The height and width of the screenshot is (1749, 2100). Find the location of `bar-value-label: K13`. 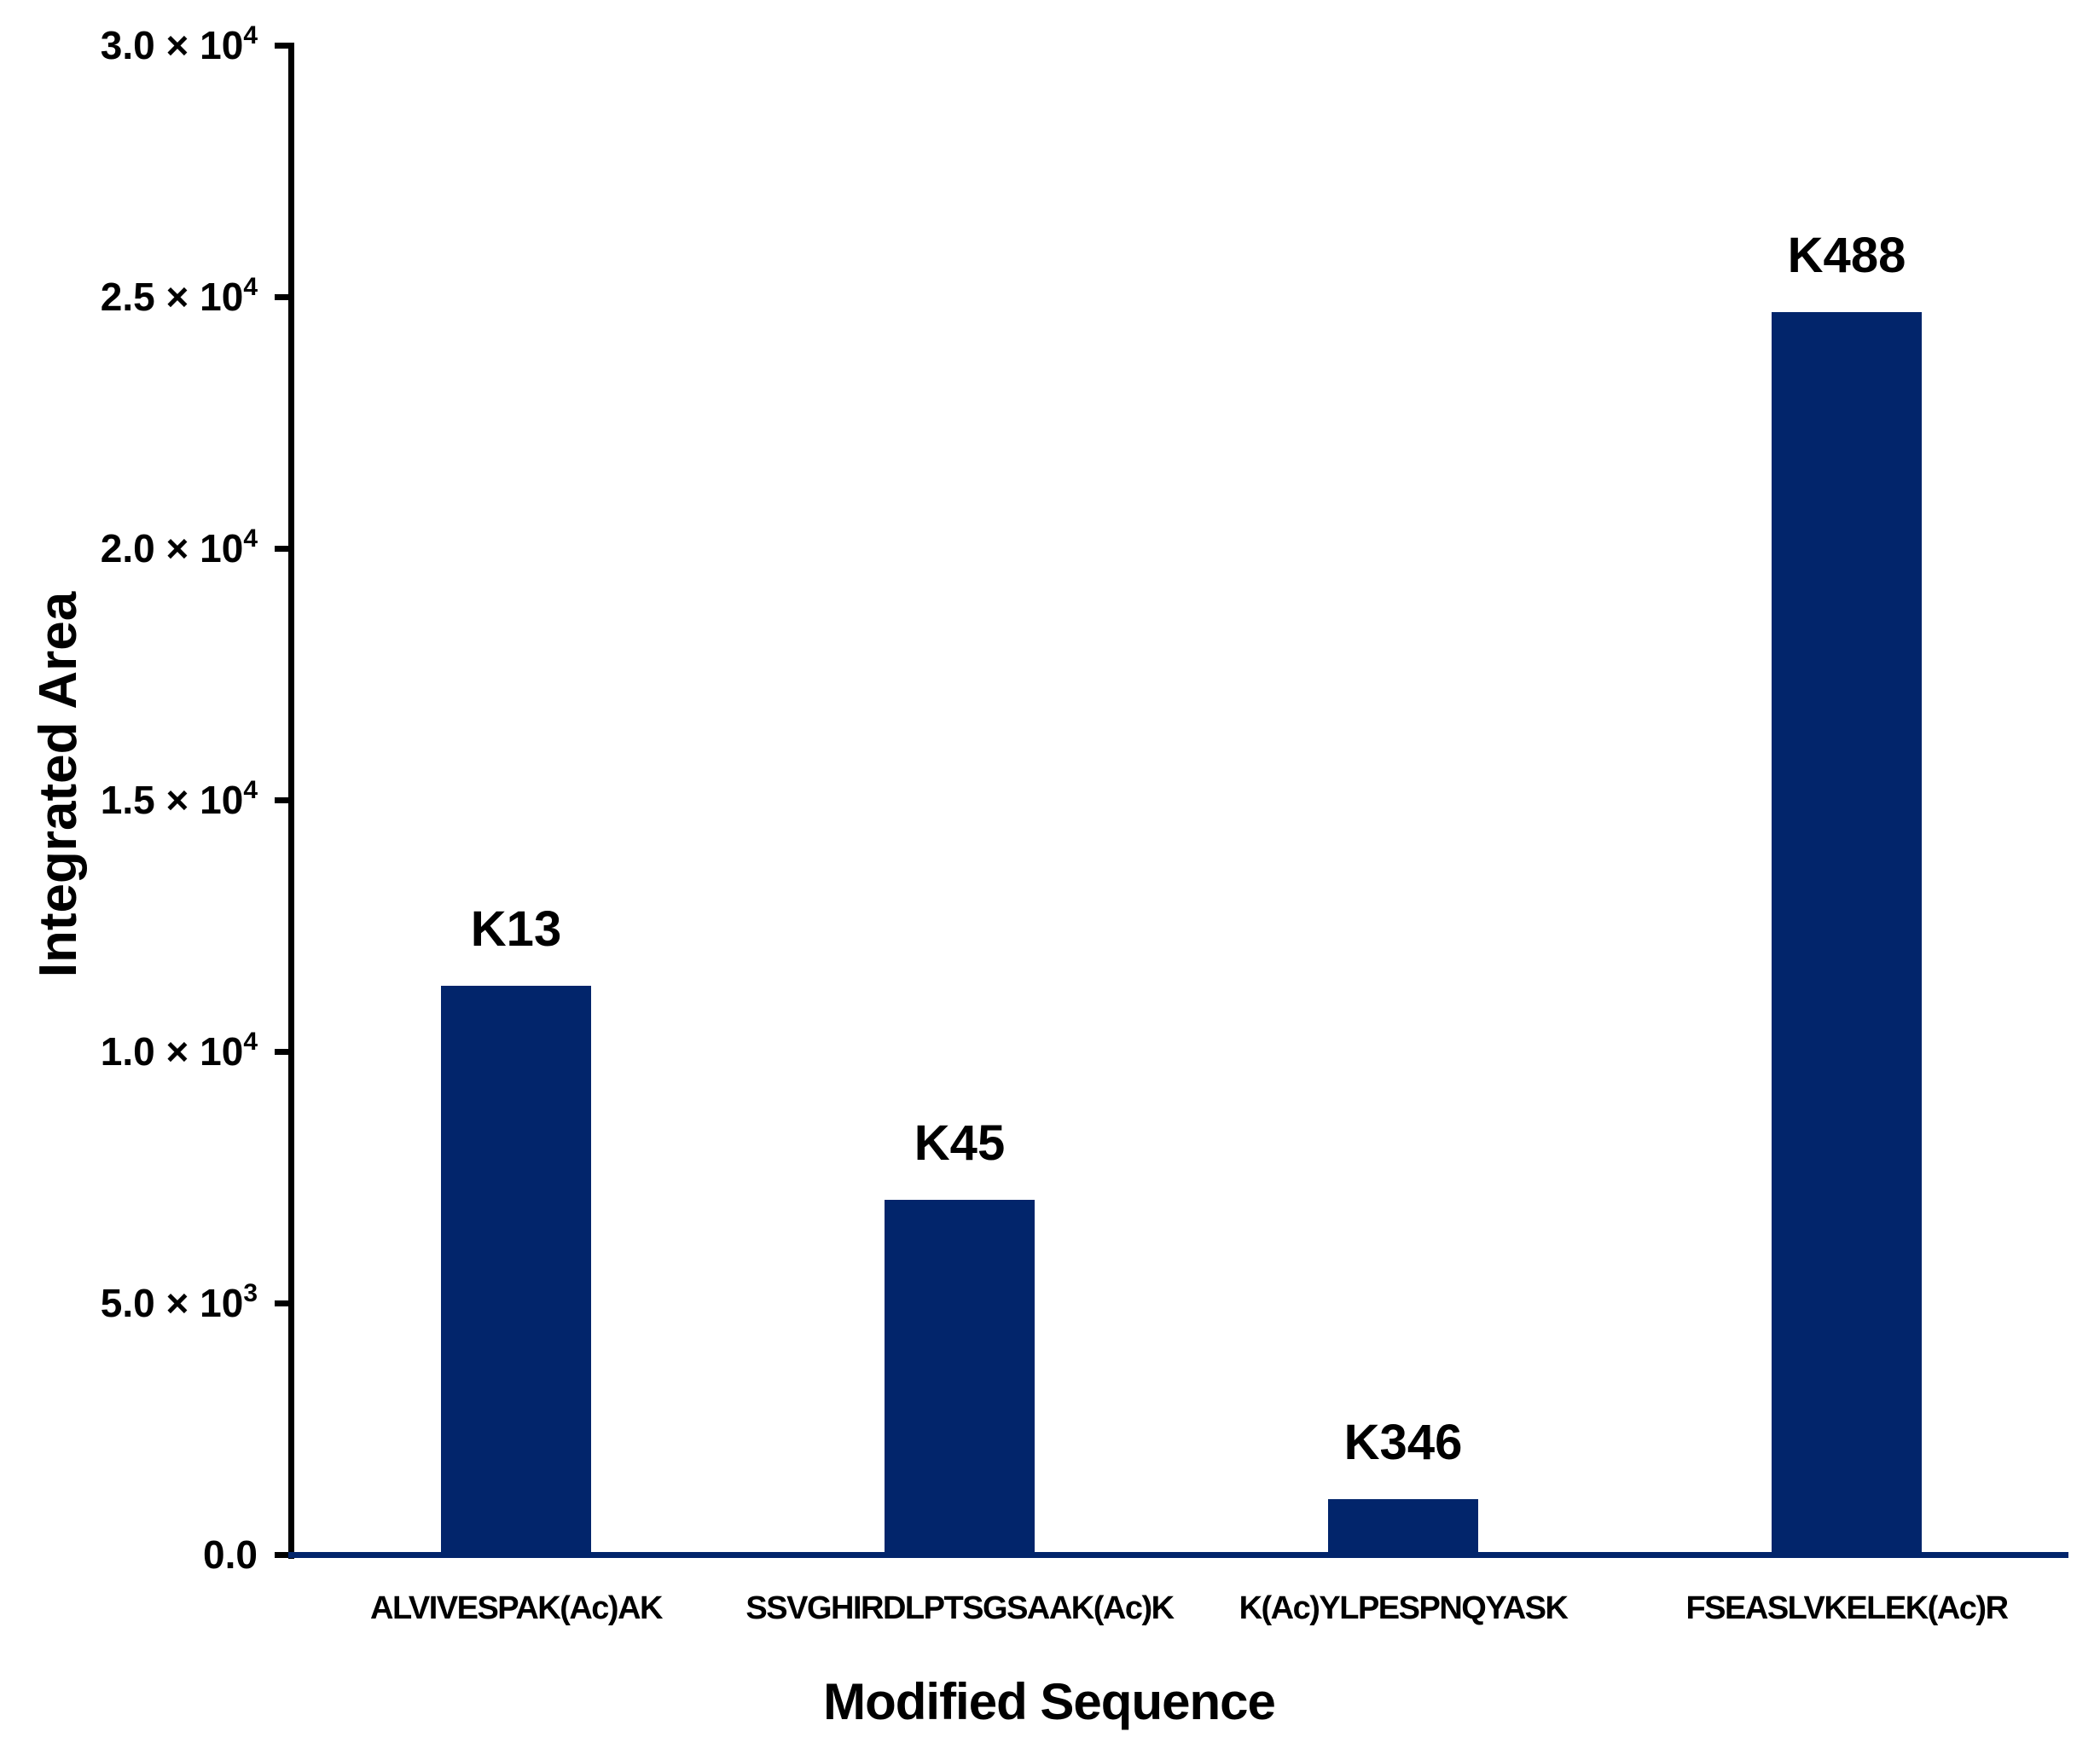

bar-value-label: K13 is located at coordinates (516, 929).